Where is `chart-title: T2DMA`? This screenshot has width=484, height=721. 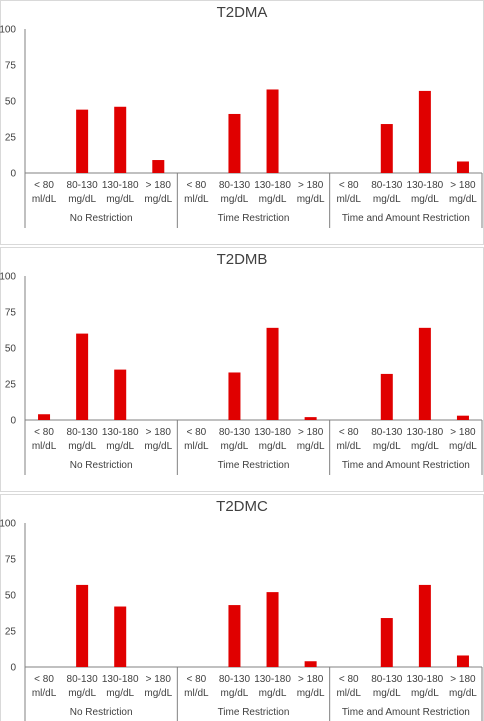 chart-title: T2DMA is located at coordinates (242, 12).